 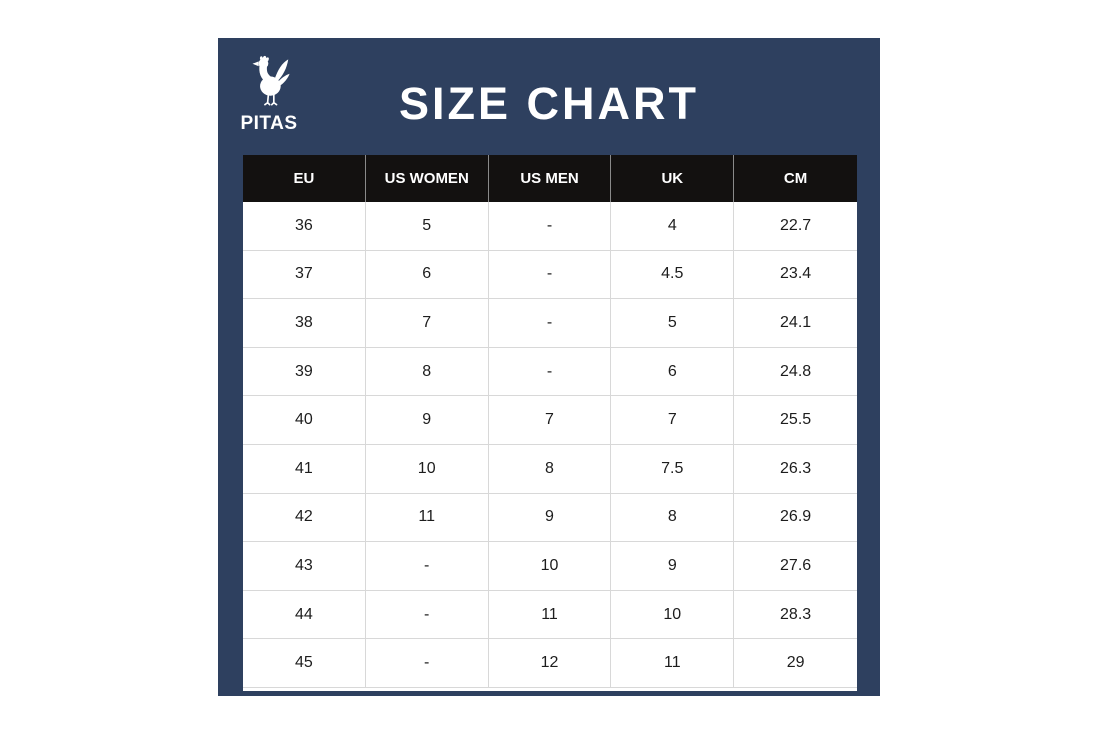 What do you see at coordinates (269, 123) in the screenshot?
I see `brand-name: PITAS` at bounding box center [269, 123].